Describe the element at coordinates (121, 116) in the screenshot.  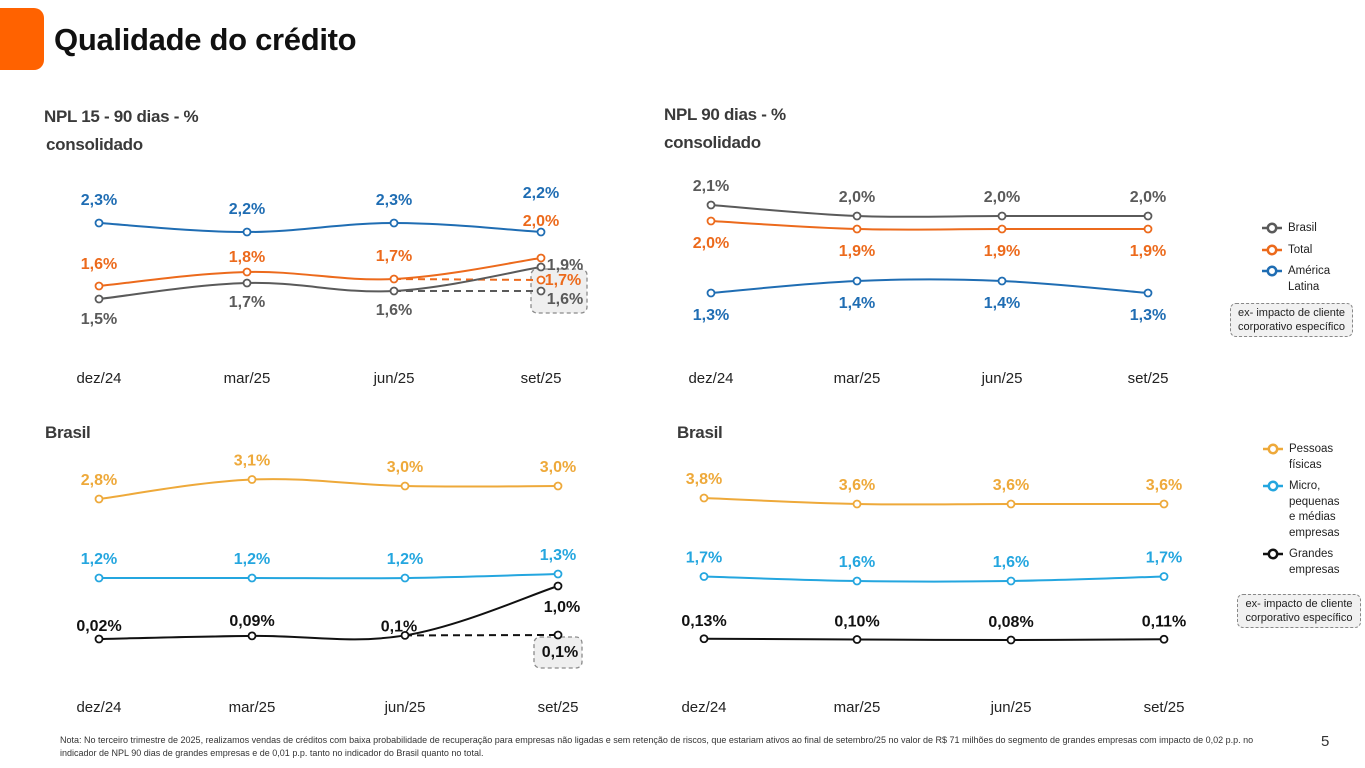
I see `panel-title-line1: NPL 15 - 90 dias - %` at that location.